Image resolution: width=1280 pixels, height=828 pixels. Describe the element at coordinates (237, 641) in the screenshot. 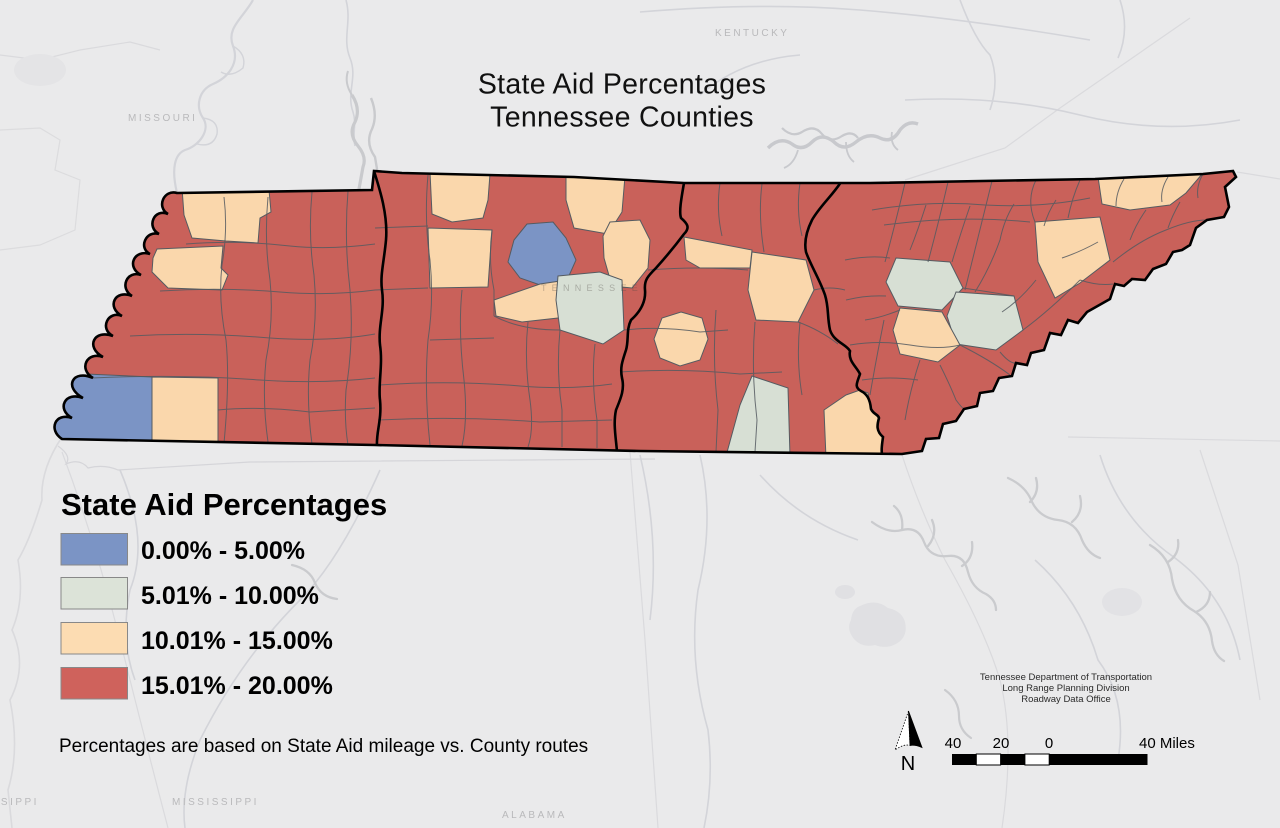

I see `svg-text: 10.01% - 15.00%` at that location.